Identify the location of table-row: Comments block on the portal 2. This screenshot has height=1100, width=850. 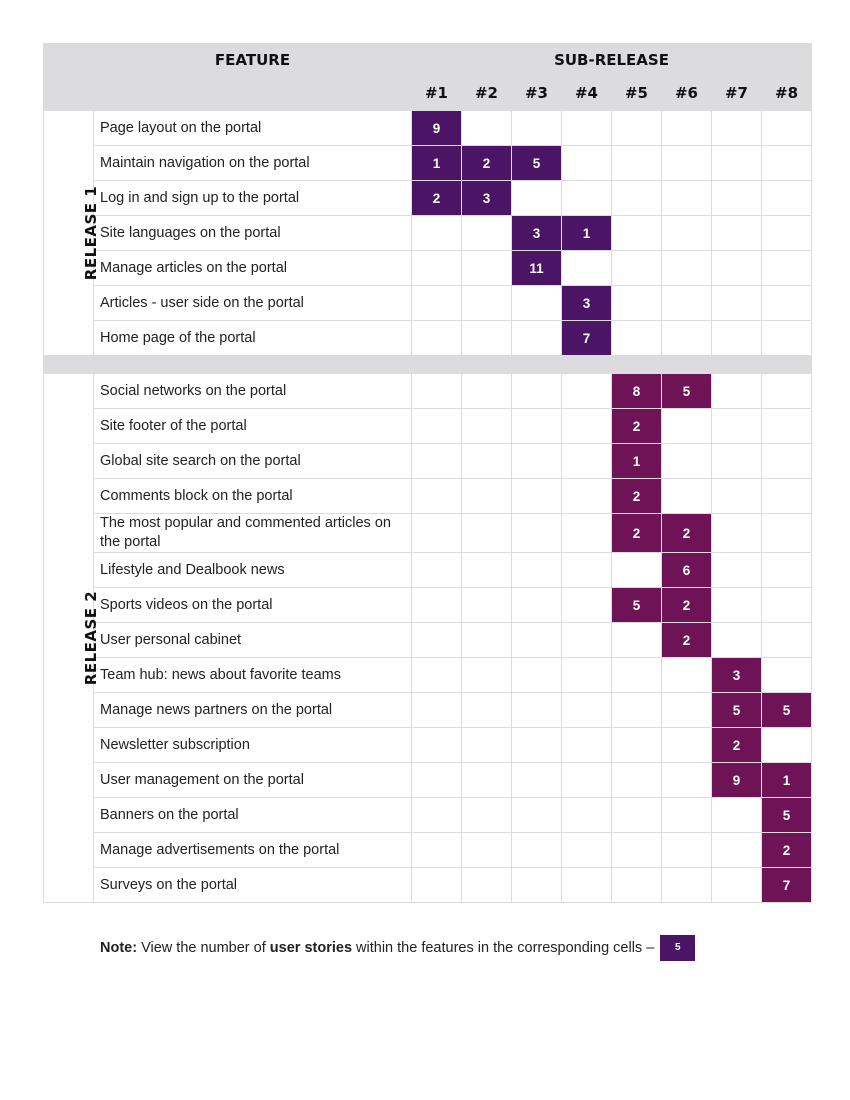
(428, 496).